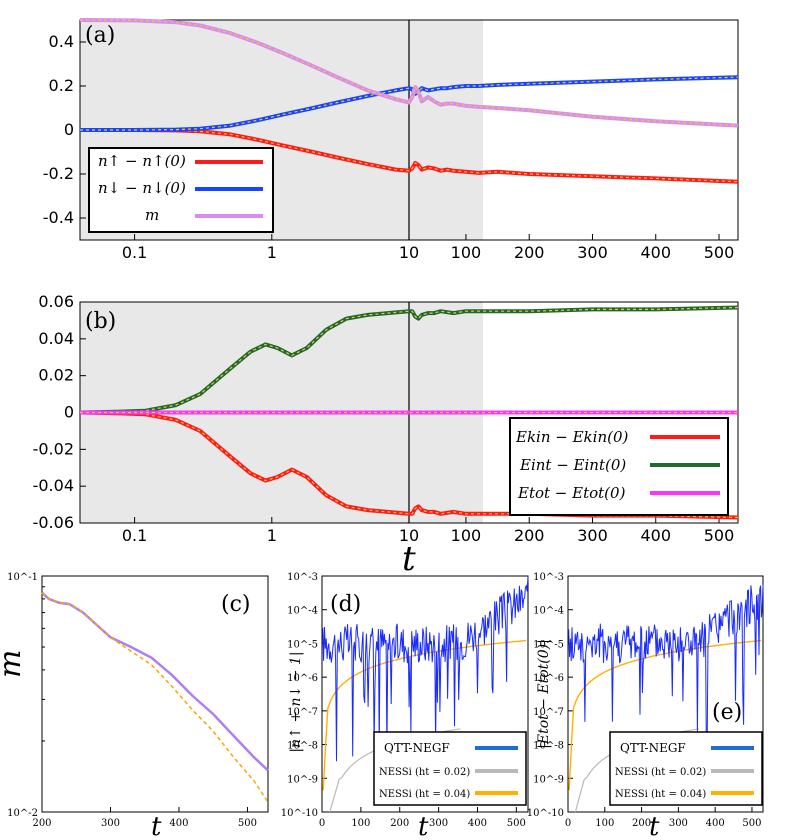 This screenshot has width=793, height=840. I want to click on y-axis-label-m: m, so click(14, 664).